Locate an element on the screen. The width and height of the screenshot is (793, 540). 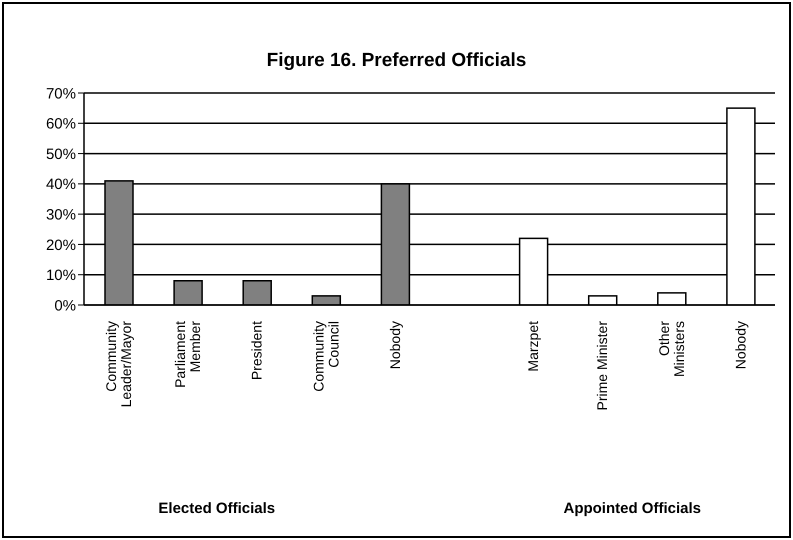
x-tick-label: Parliament Member is located at coordinates (188, 354).